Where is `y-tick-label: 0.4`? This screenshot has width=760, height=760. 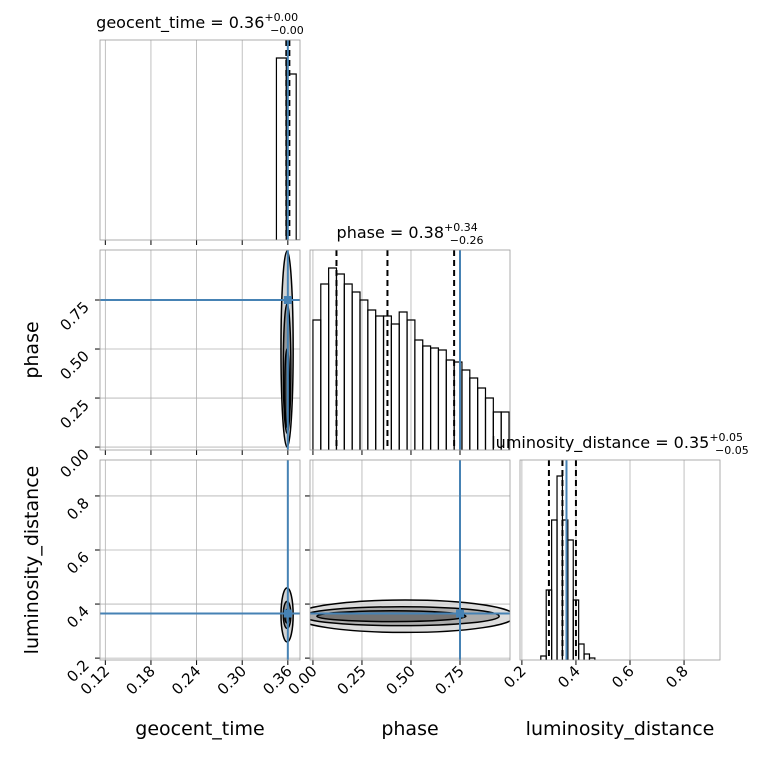
y-tick-label: 0.4 is located at coordinates (78, 617).